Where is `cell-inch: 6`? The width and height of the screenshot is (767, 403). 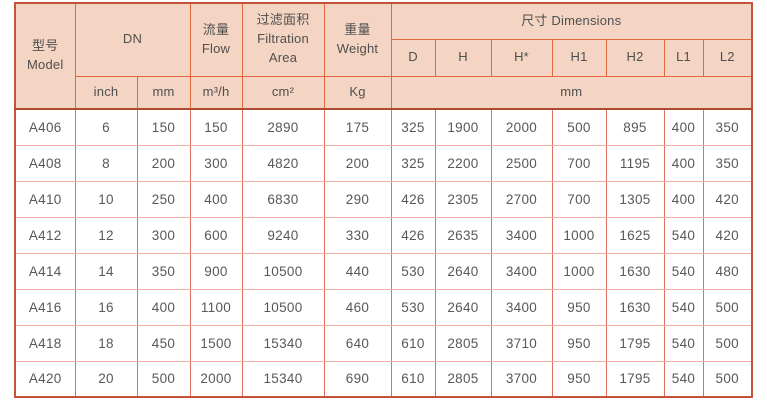
cell-inch: 6 is located at coordinates (106, 127).